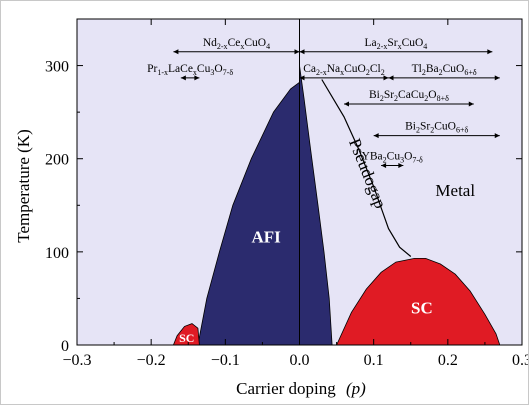  What do you see at coordinates (242, 46) in the screenshot?
I see `compound-subscript-0-2: x` at bounding box center [242, 46].